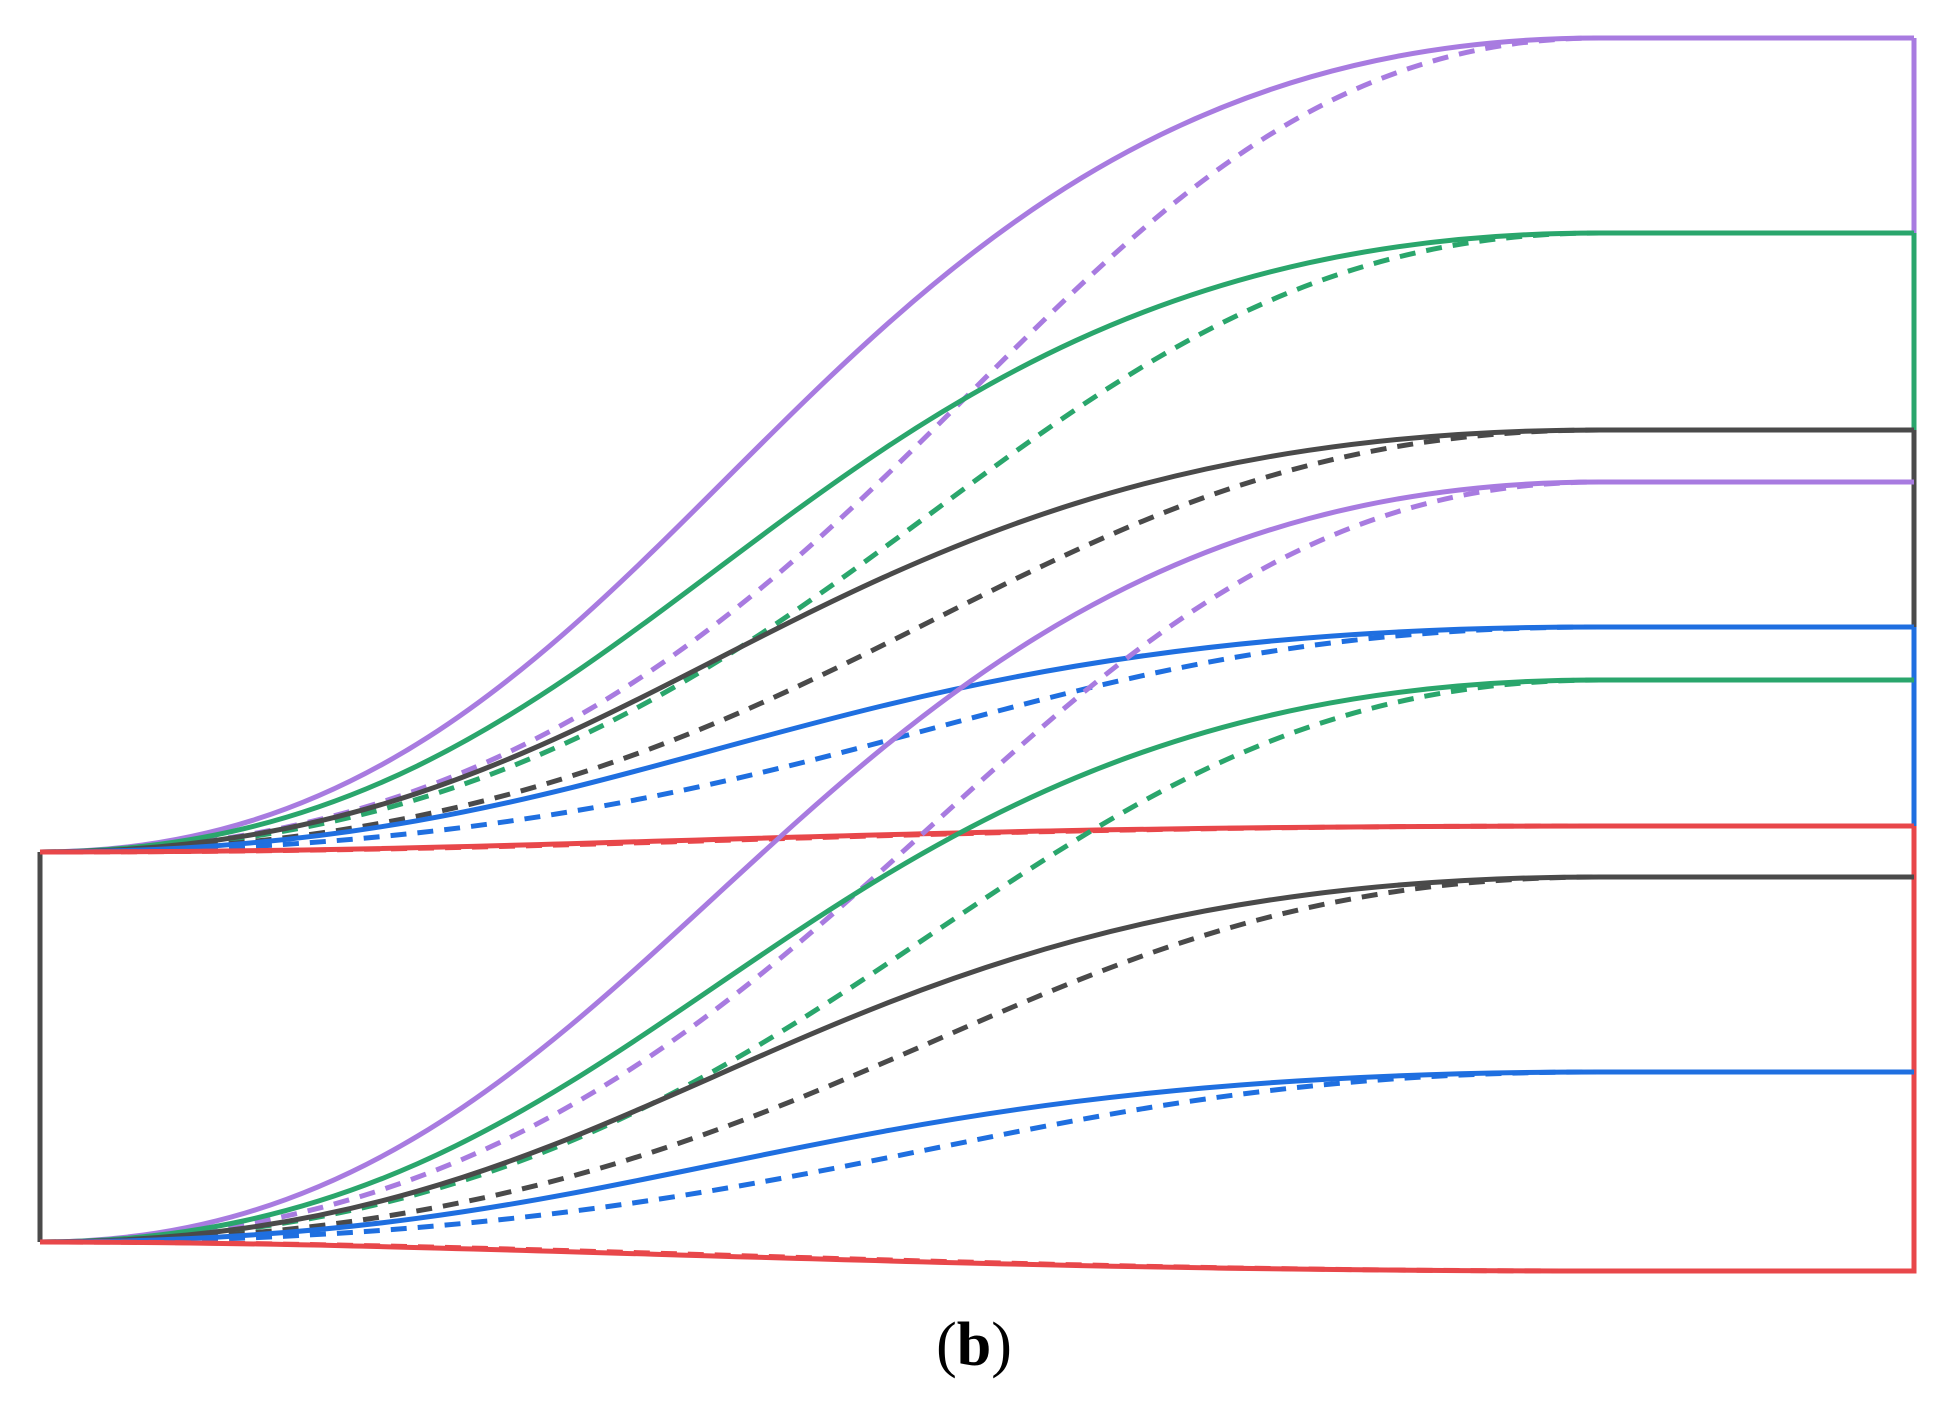 This screenshot has width=1941, height=1403. I want to click on caption-open-paren: (, so click(946, 1345).